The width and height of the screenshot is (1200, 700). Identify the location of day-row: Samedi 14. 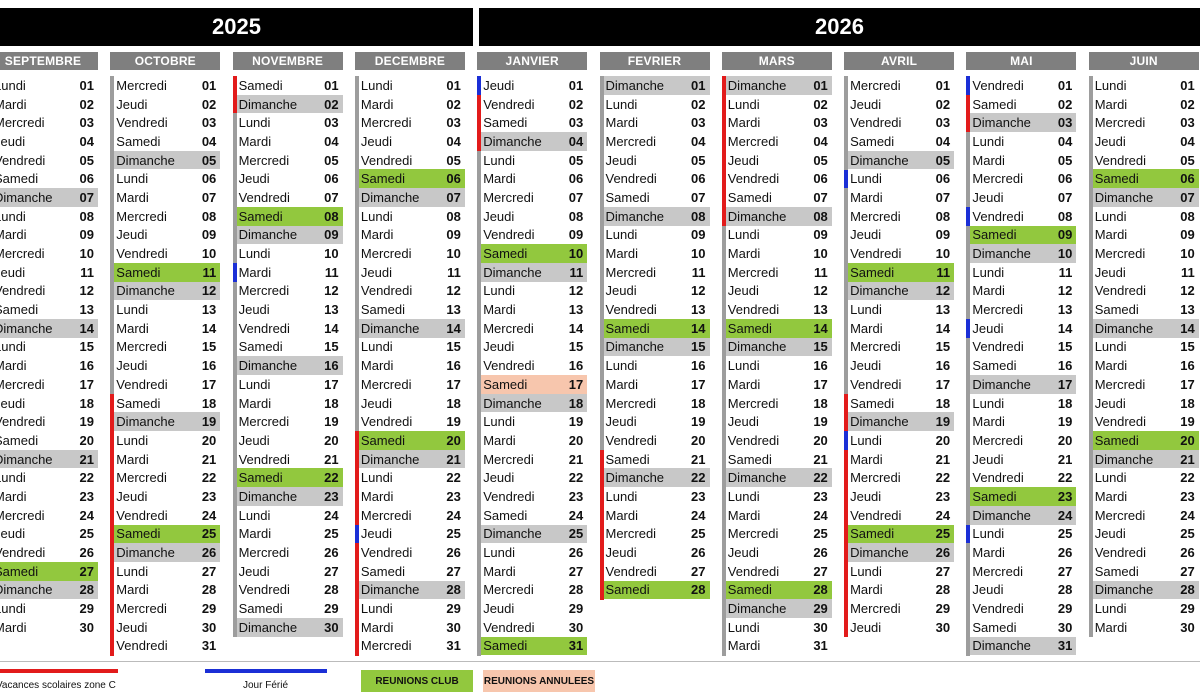
(776, 328).